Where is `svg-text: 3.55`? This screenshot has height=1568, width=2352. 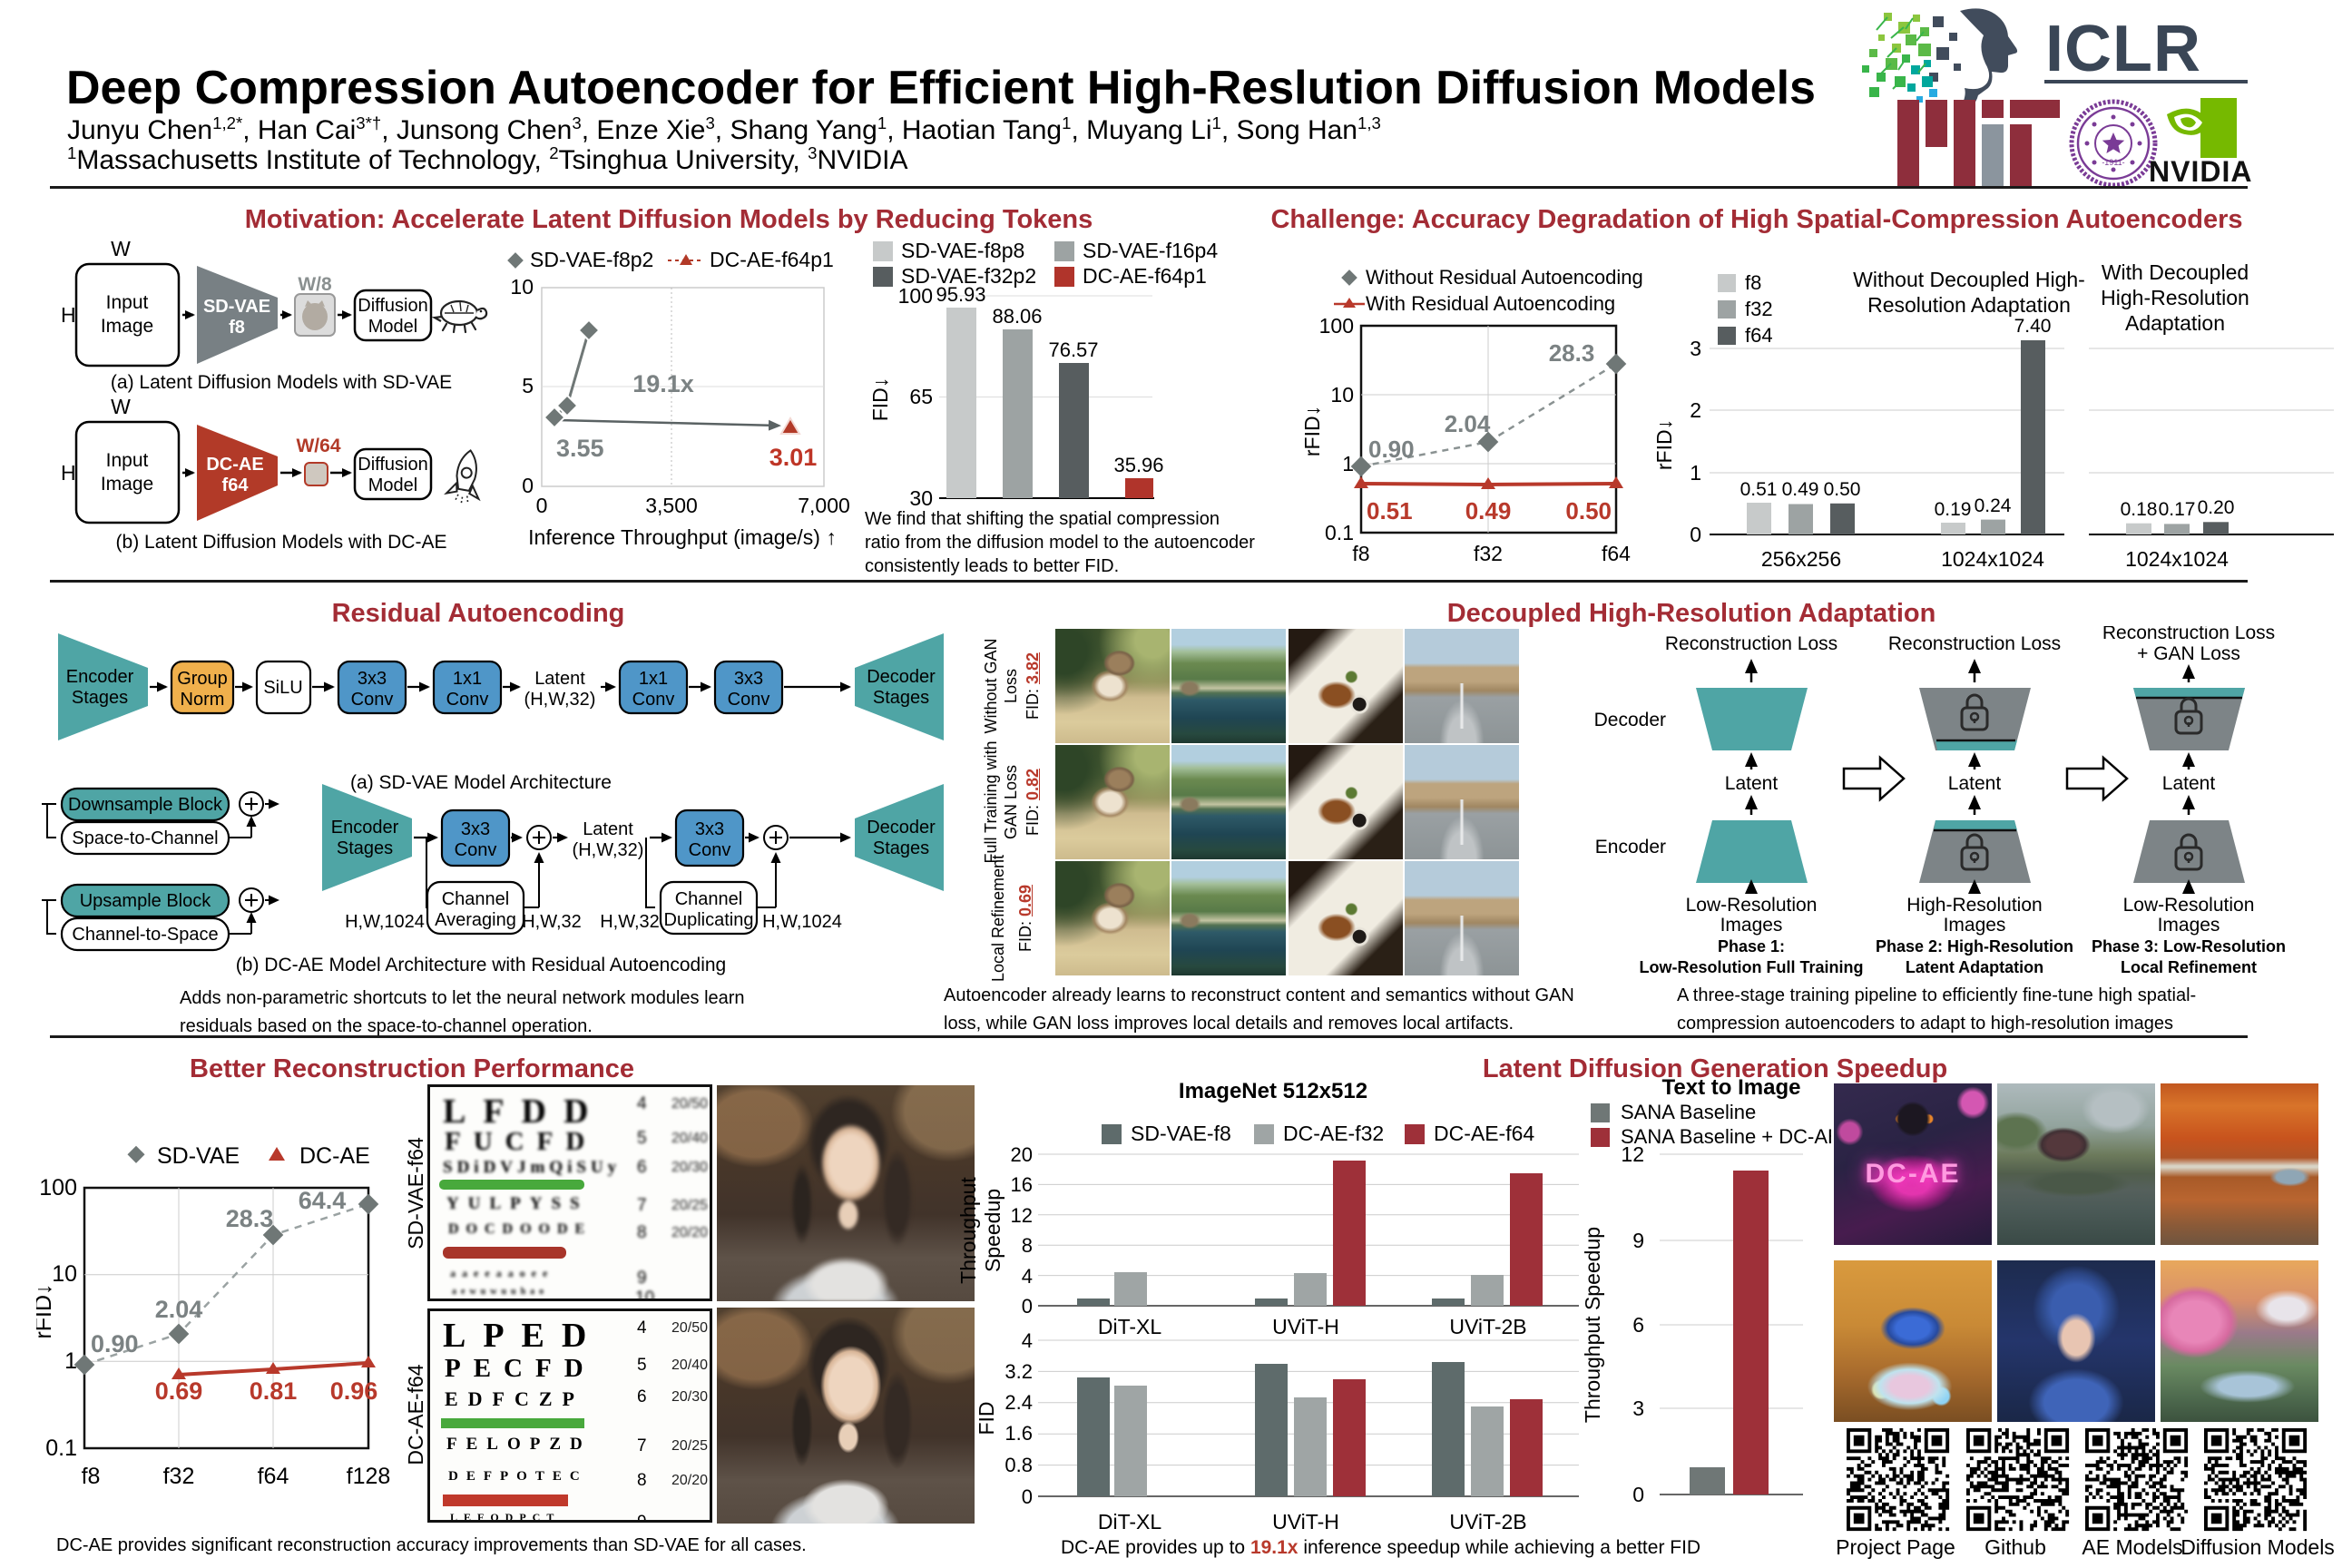 svg-text: 3.55 is located at coordinates (580, 448).